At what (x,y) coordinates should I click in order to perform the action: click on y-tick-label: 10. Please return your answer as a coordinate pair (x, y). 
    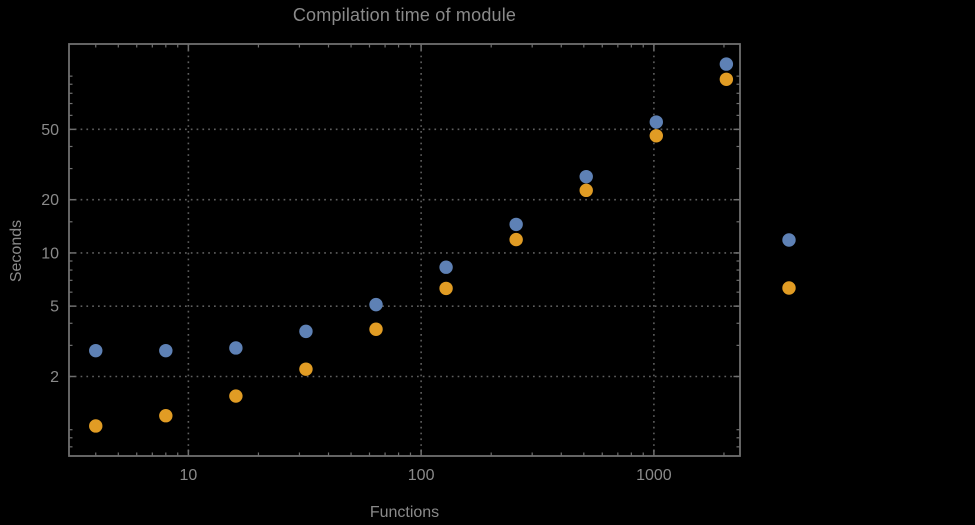
    Looking at the image, I should click on (50, 253).